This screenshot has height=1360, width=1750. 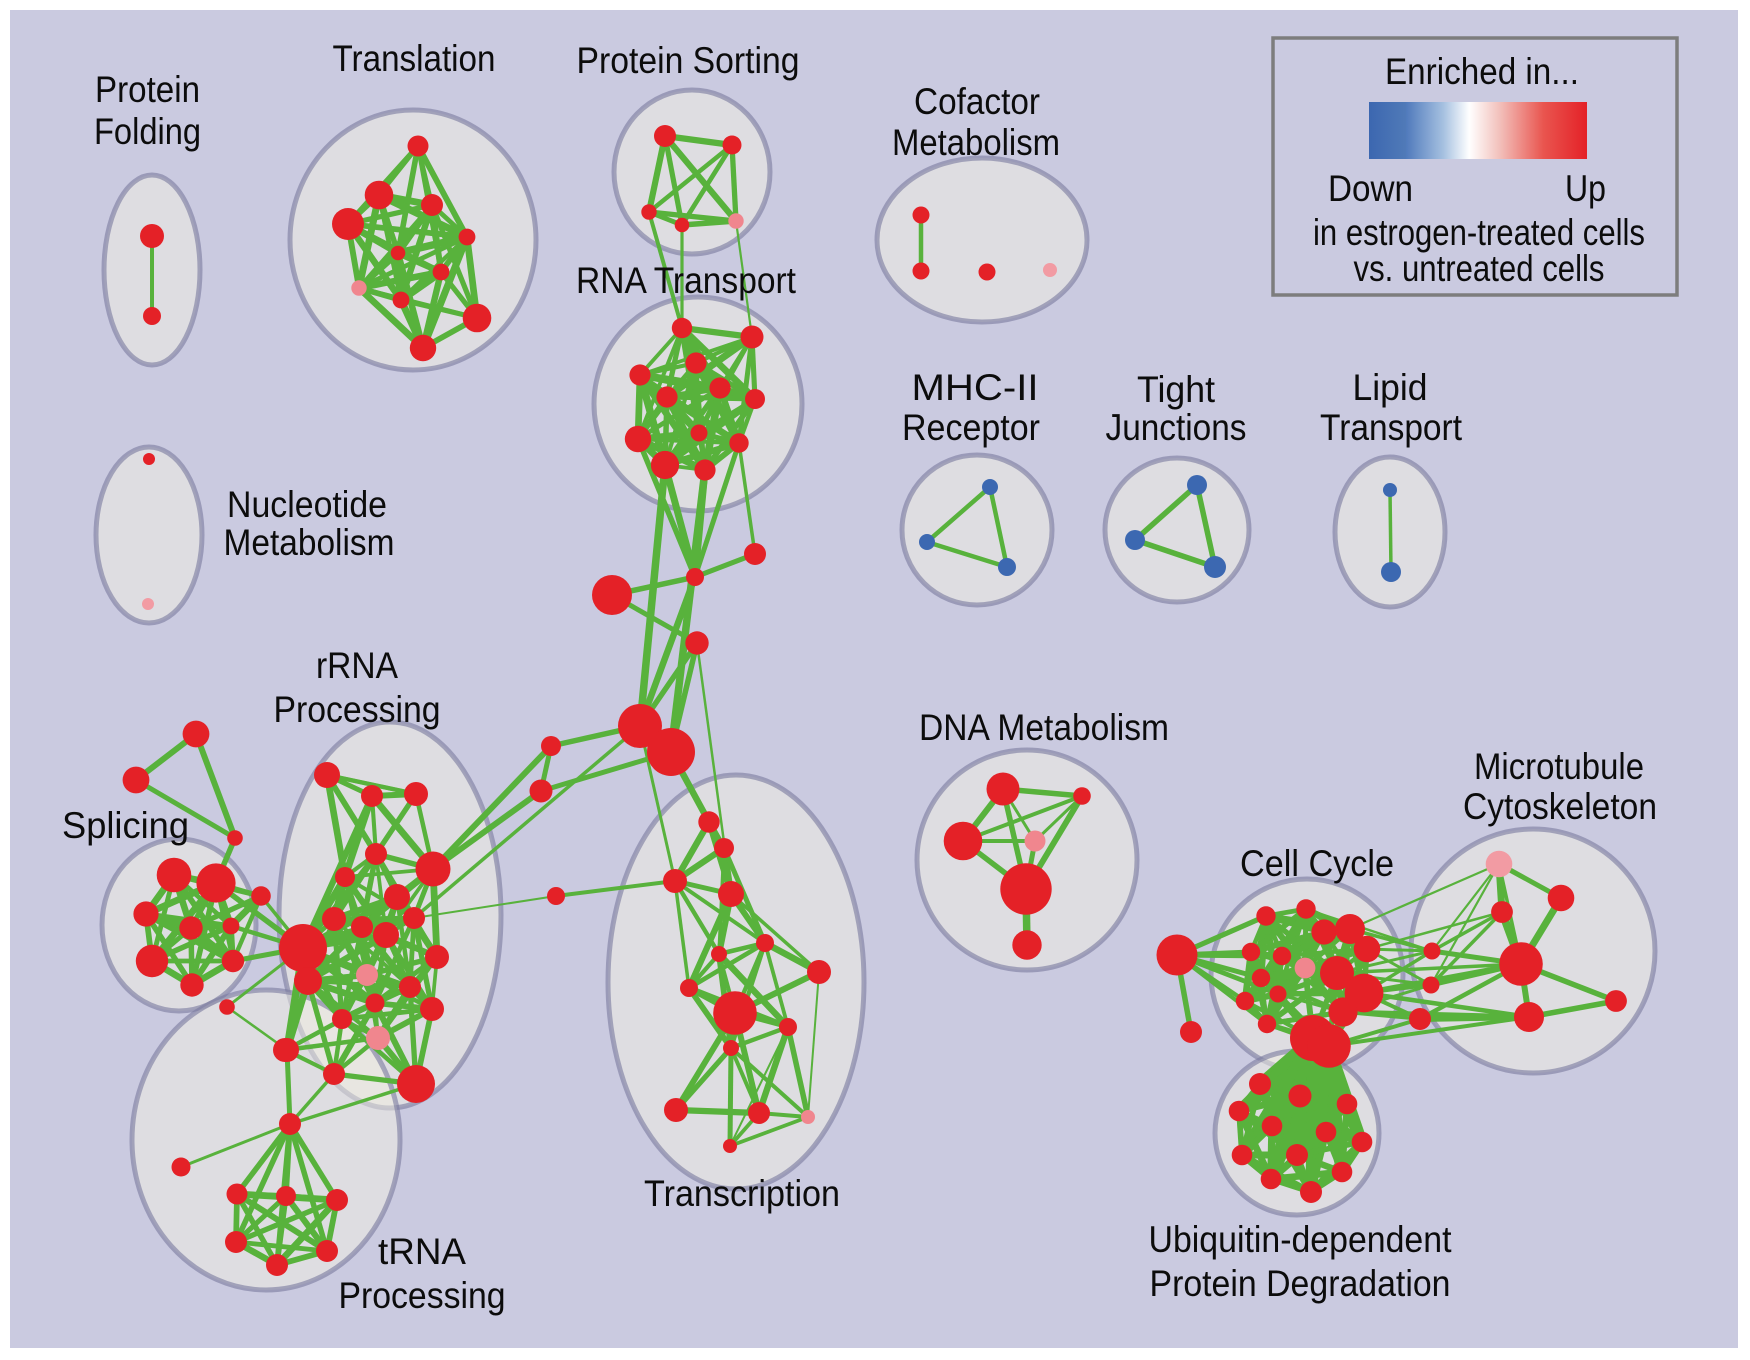 I want to click on svg-text: Up, so click(x=1585, y=188).